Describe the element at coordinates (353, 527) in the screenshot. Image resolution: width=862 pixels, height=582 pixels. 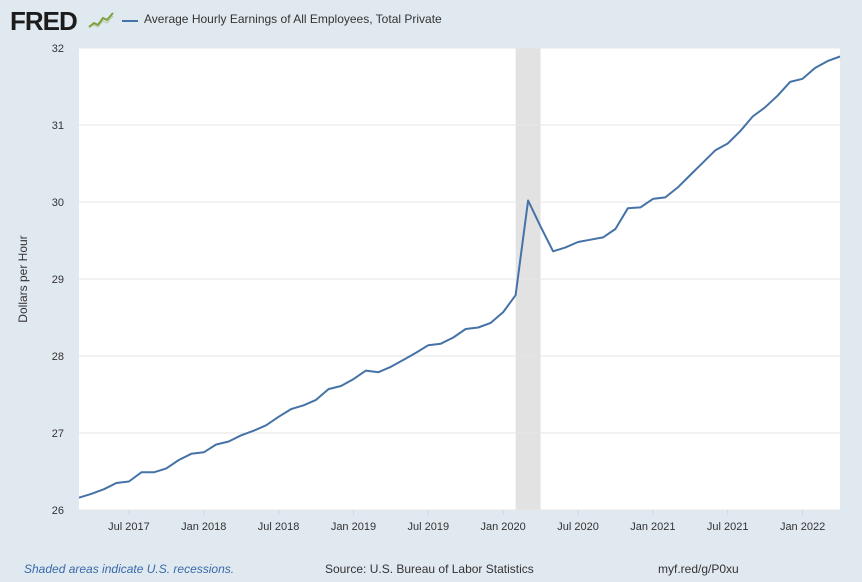
I see `x-tick-label: Jan 2019` at that location.